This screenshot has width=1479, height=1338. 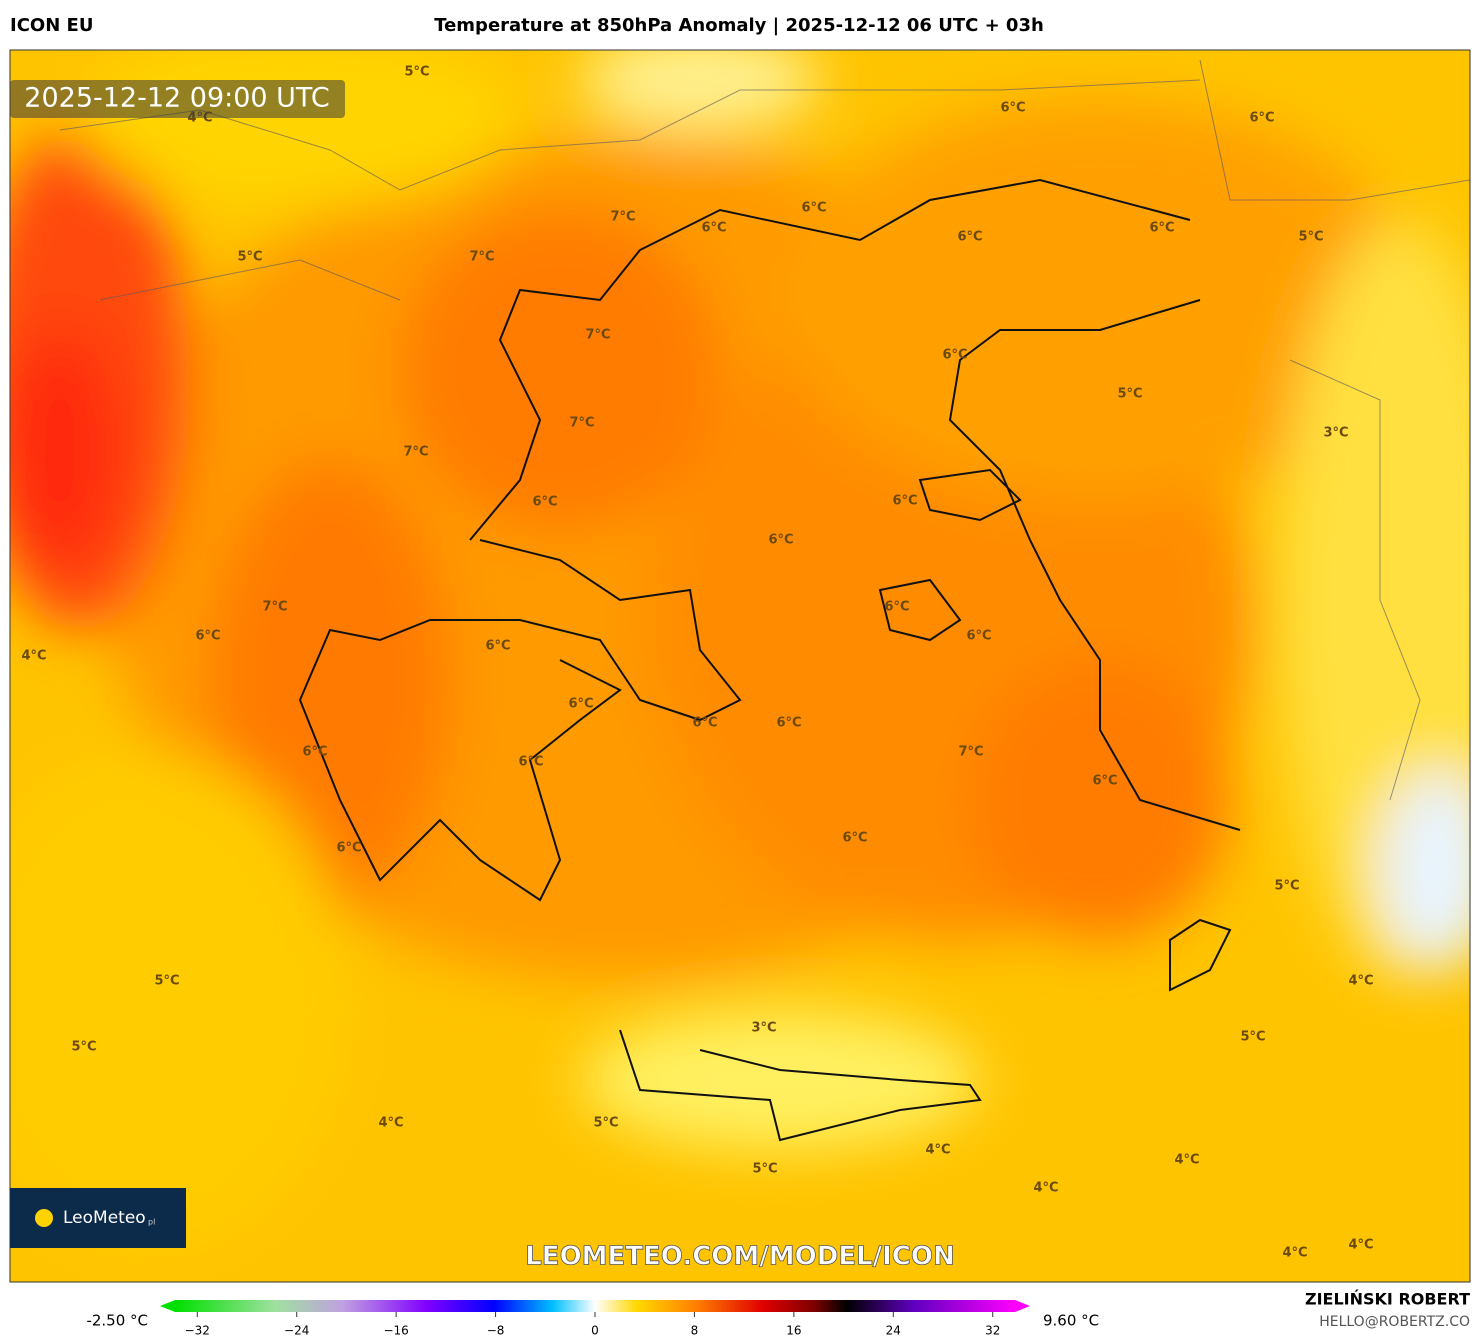 What do you see at coordinates (1394, 1322) in the screenshot?
I see `email: HELLO@ROBERTZ.CO` at bounding box center [1394, 1322].